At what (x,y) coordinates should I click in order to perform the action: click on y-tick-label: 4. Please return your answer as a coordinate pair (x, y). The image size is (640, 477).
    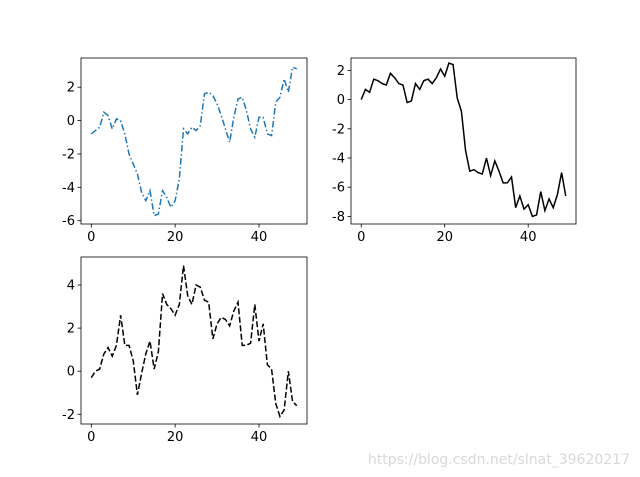
    Looking at the image, I should click on (71, 286).